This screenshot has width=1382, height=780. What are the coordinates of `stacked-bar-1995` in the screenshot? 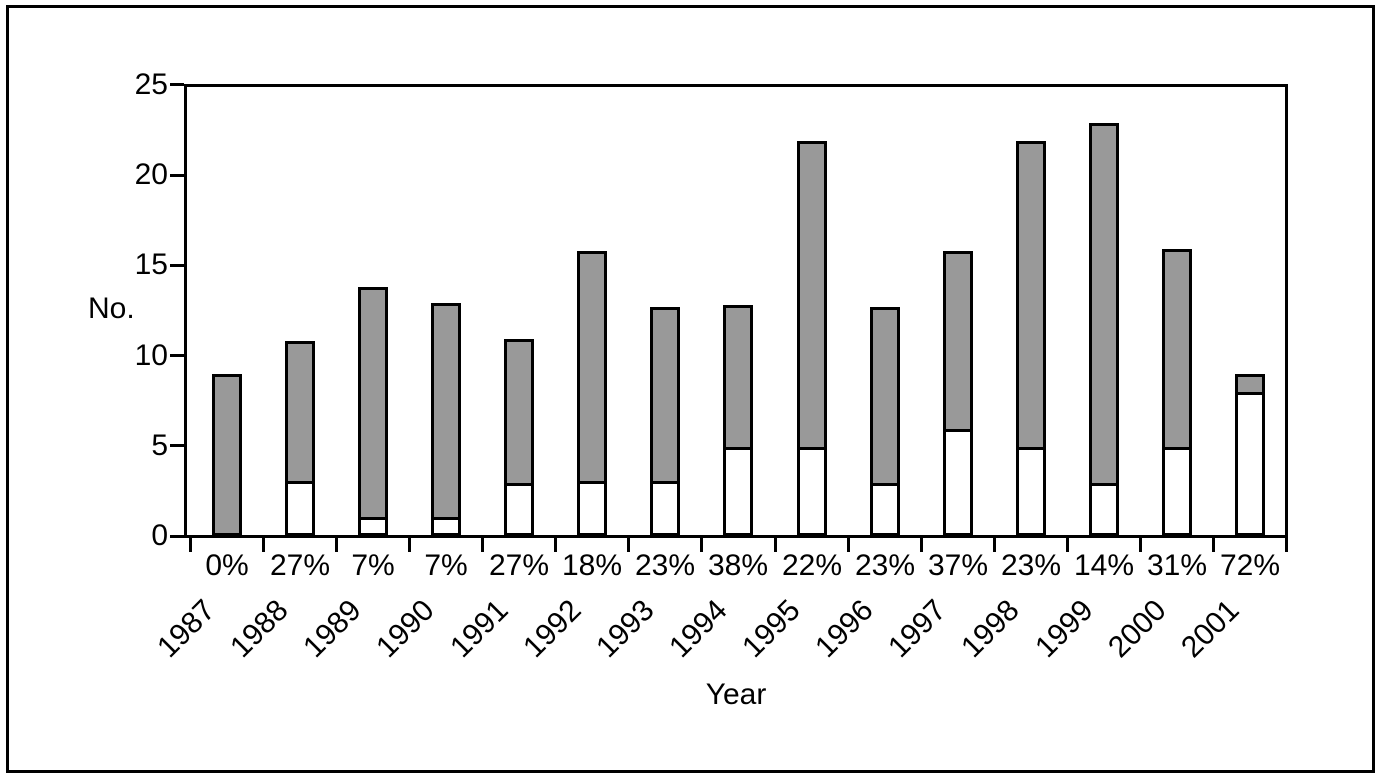 It's located at (812, 338).